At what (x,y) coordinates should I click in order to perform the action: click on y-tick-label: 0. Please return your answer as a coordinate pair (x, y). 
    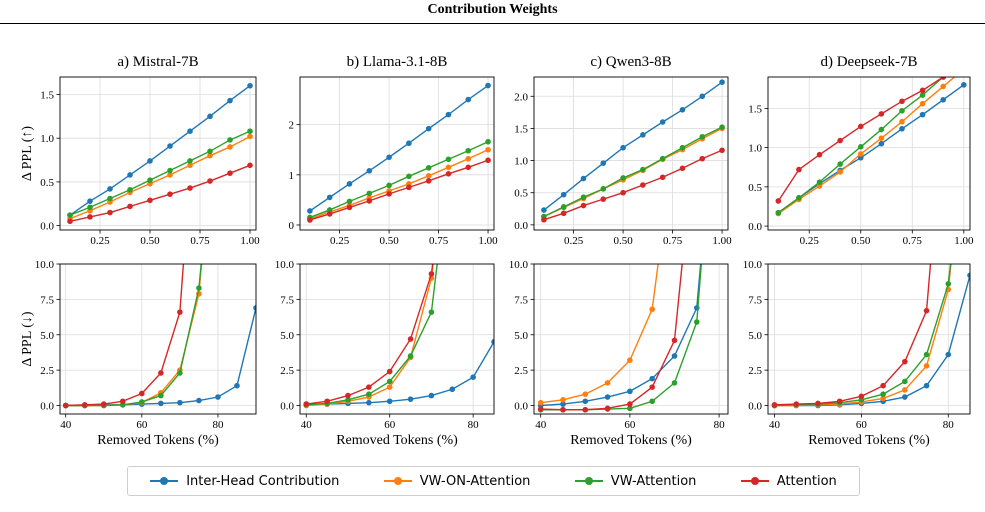
    Looking at the image, I should click on (292, 226).